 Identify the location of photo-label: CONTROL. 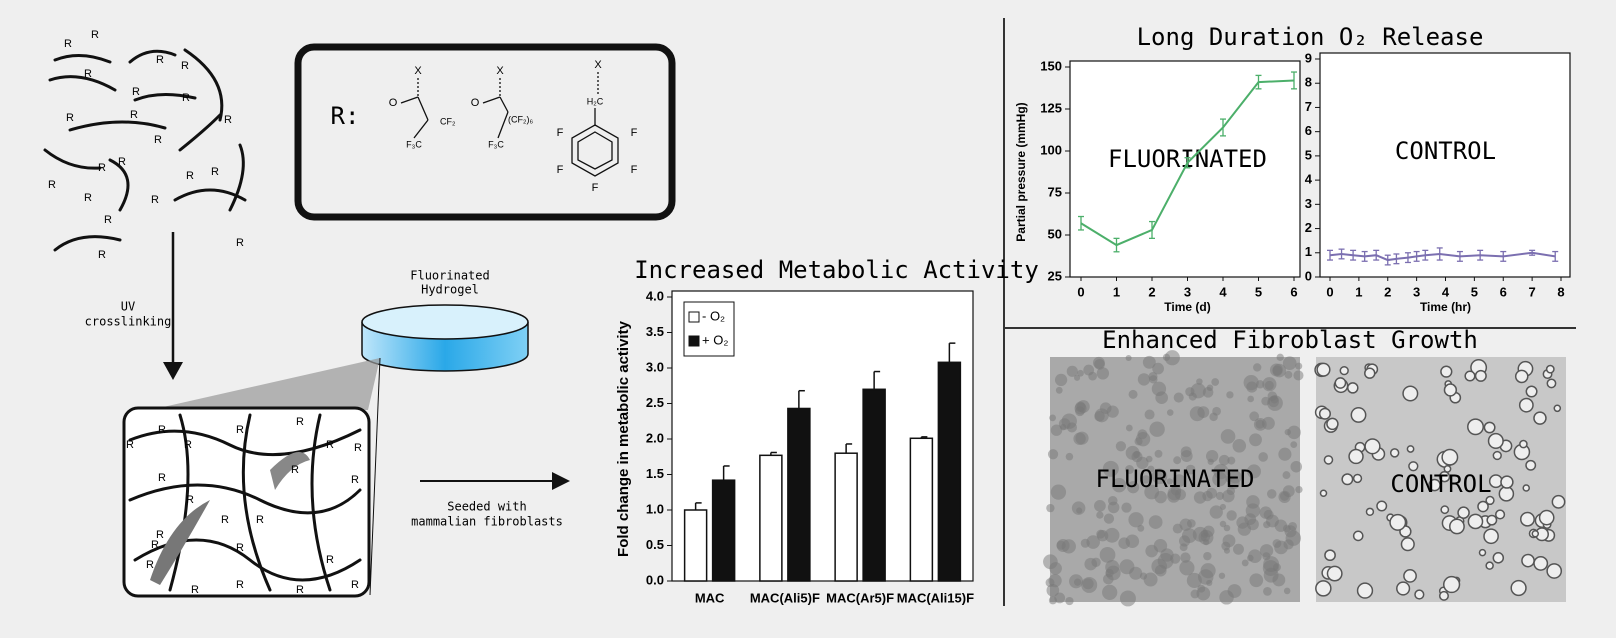
(1440, 484).